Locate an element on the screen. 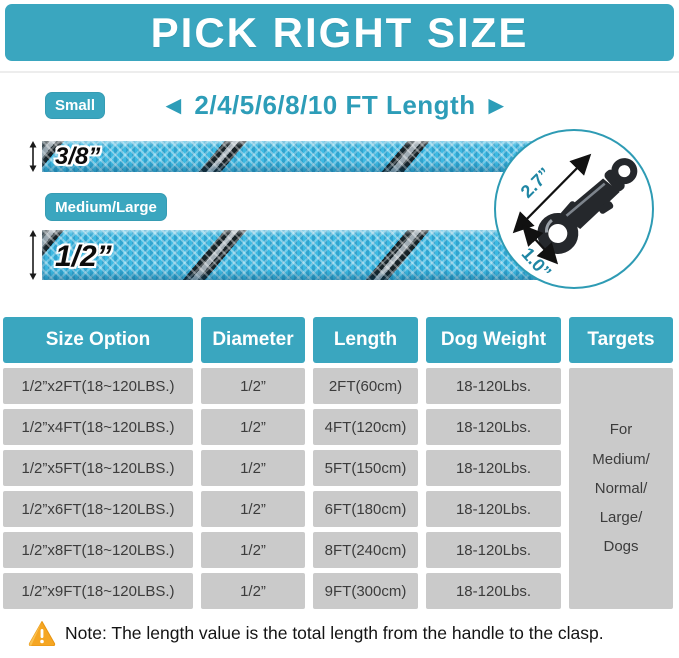 This screenshot has width=679, height=658. clasp-detail-circle: 2.7” 1.0” is located at coordinates (574, 209).